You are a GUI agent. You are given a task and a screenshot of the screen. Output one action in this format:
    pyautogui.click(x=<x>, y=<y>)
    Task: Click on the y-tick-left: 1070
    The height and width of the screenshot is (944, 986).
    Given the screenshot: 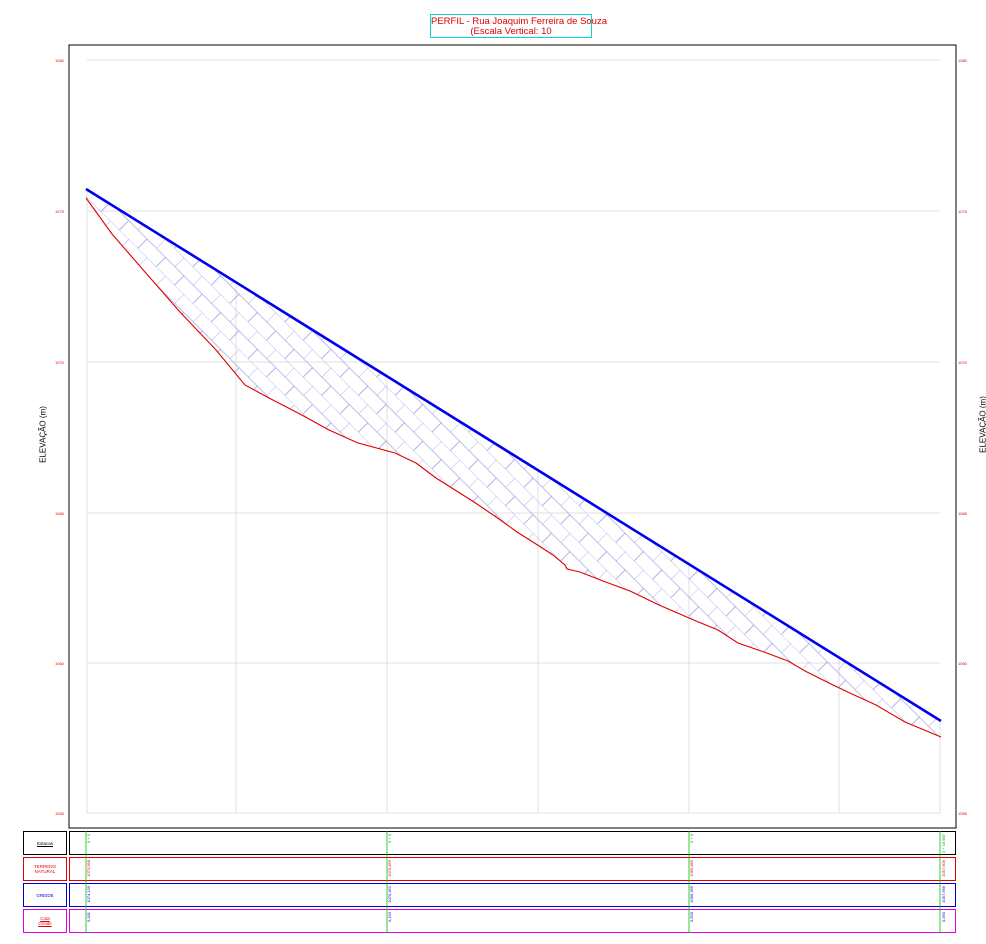 What is the action you would take?
    pyautogui.click(x=59, y=362)
    